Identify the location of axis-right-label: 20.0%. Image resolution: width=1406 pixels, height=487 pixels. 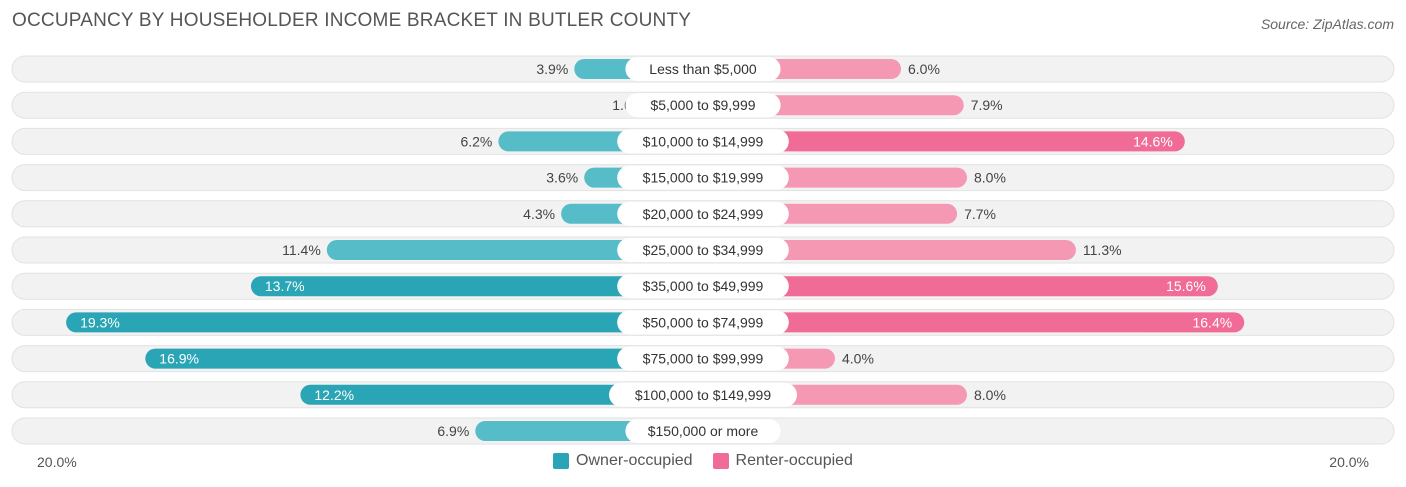
(1349, 462).